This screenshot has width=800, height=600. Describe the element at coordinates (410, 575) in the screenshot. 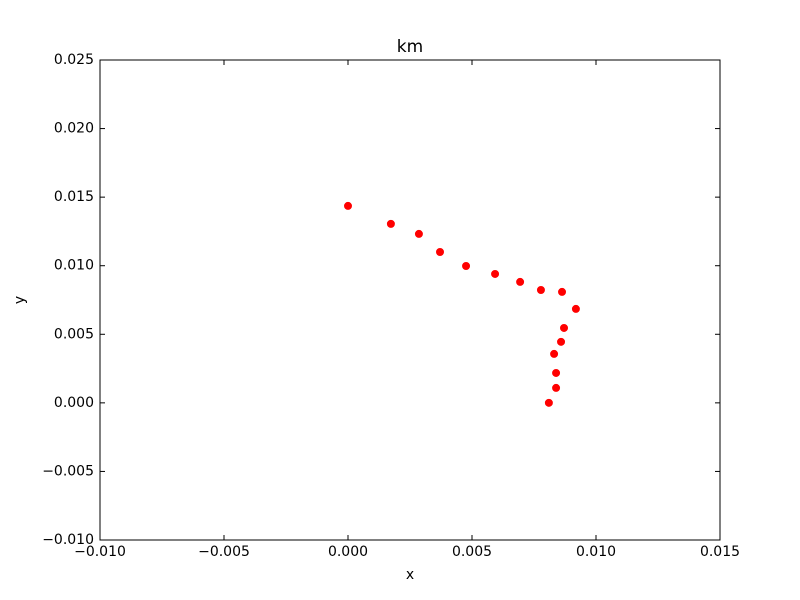

I see `x-axis-label: x` at that location.